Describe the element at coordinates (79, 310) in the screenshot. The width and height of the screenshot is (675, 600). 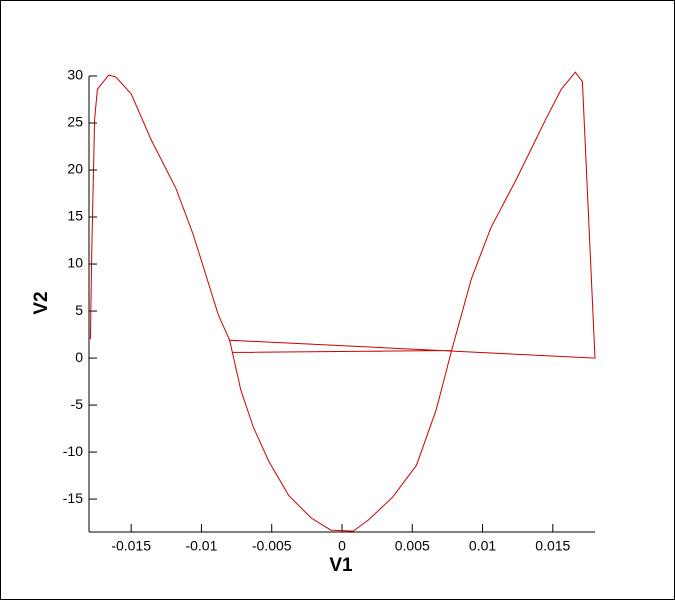
I see `y-tick-label: 5` at that location.